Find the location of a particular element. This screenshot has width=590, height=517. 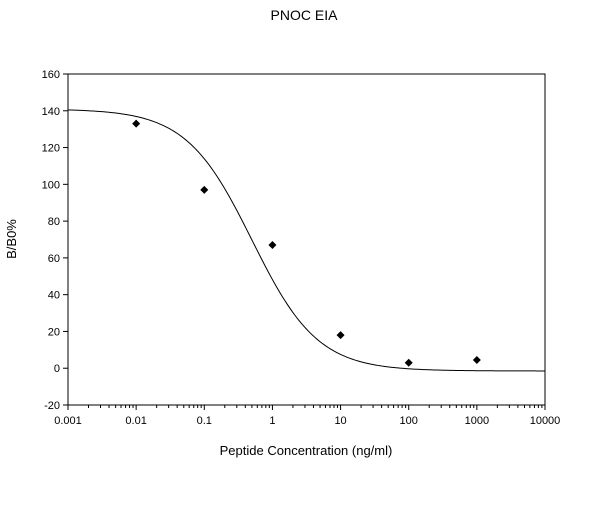

x-tick-label: 0.001 is located at coordinates (68, 421).